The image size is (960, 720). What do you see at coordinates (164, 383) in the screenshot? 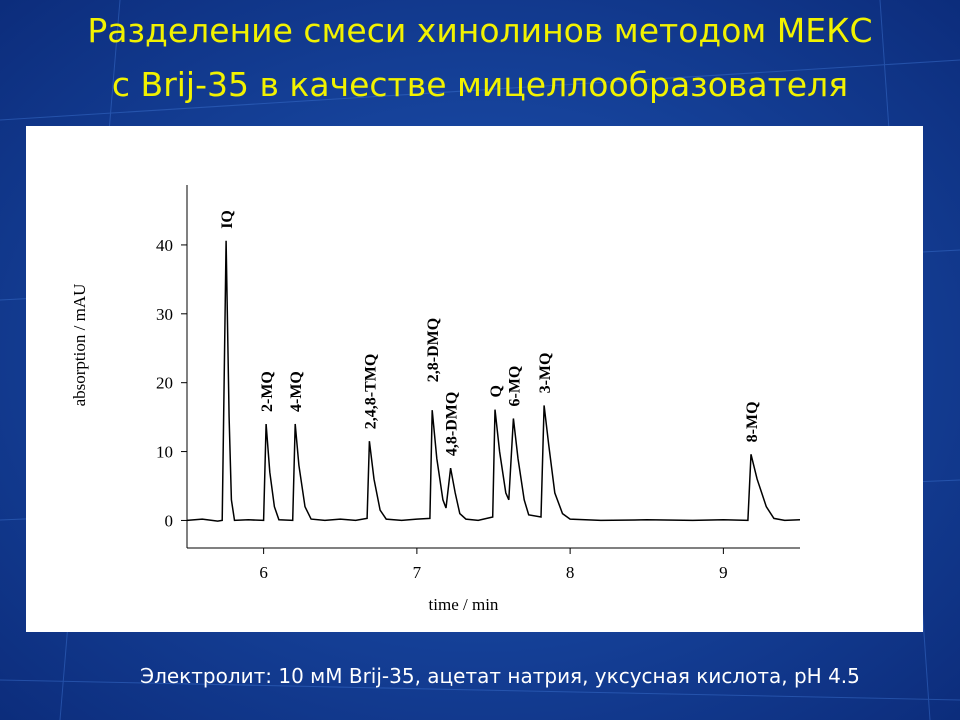
I see `y-tick-label: 20` at bounding box center [164, 383].